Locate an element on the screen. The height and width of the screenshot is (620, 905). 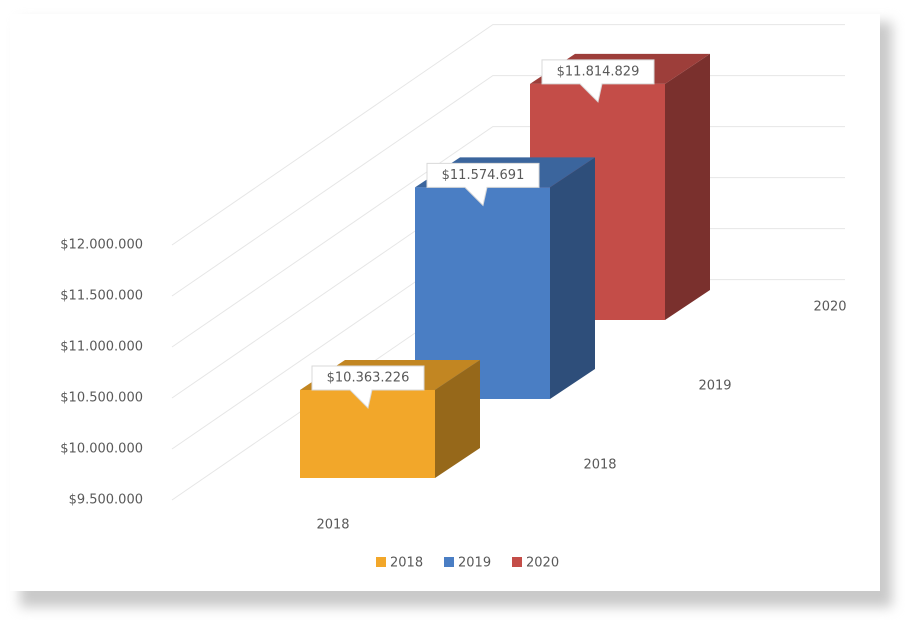
legend-label: 2018 is located at coordinates (406, 563).